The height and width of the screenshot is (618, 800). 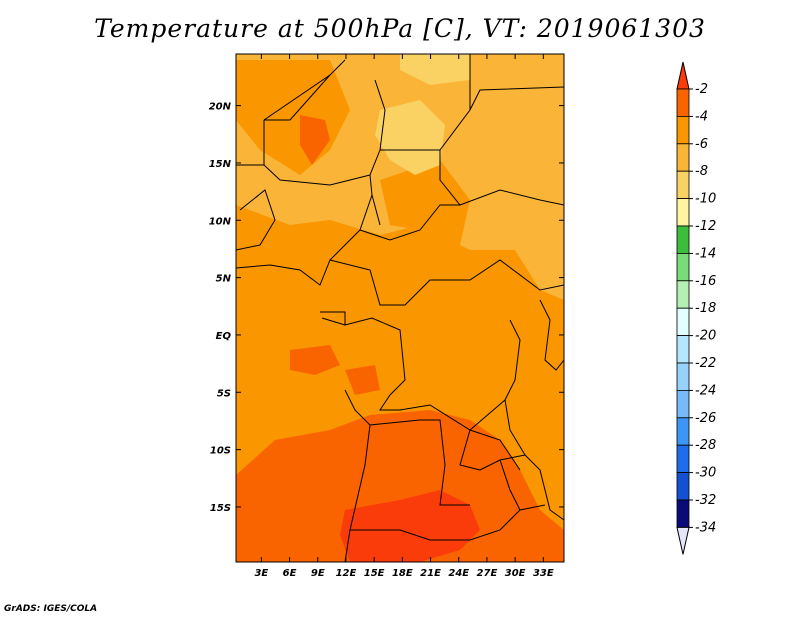 What do you see at coordinates (220, 107) in the screenshot?
I see `y-tick-label: 20N` at bounding box center [220, 107].